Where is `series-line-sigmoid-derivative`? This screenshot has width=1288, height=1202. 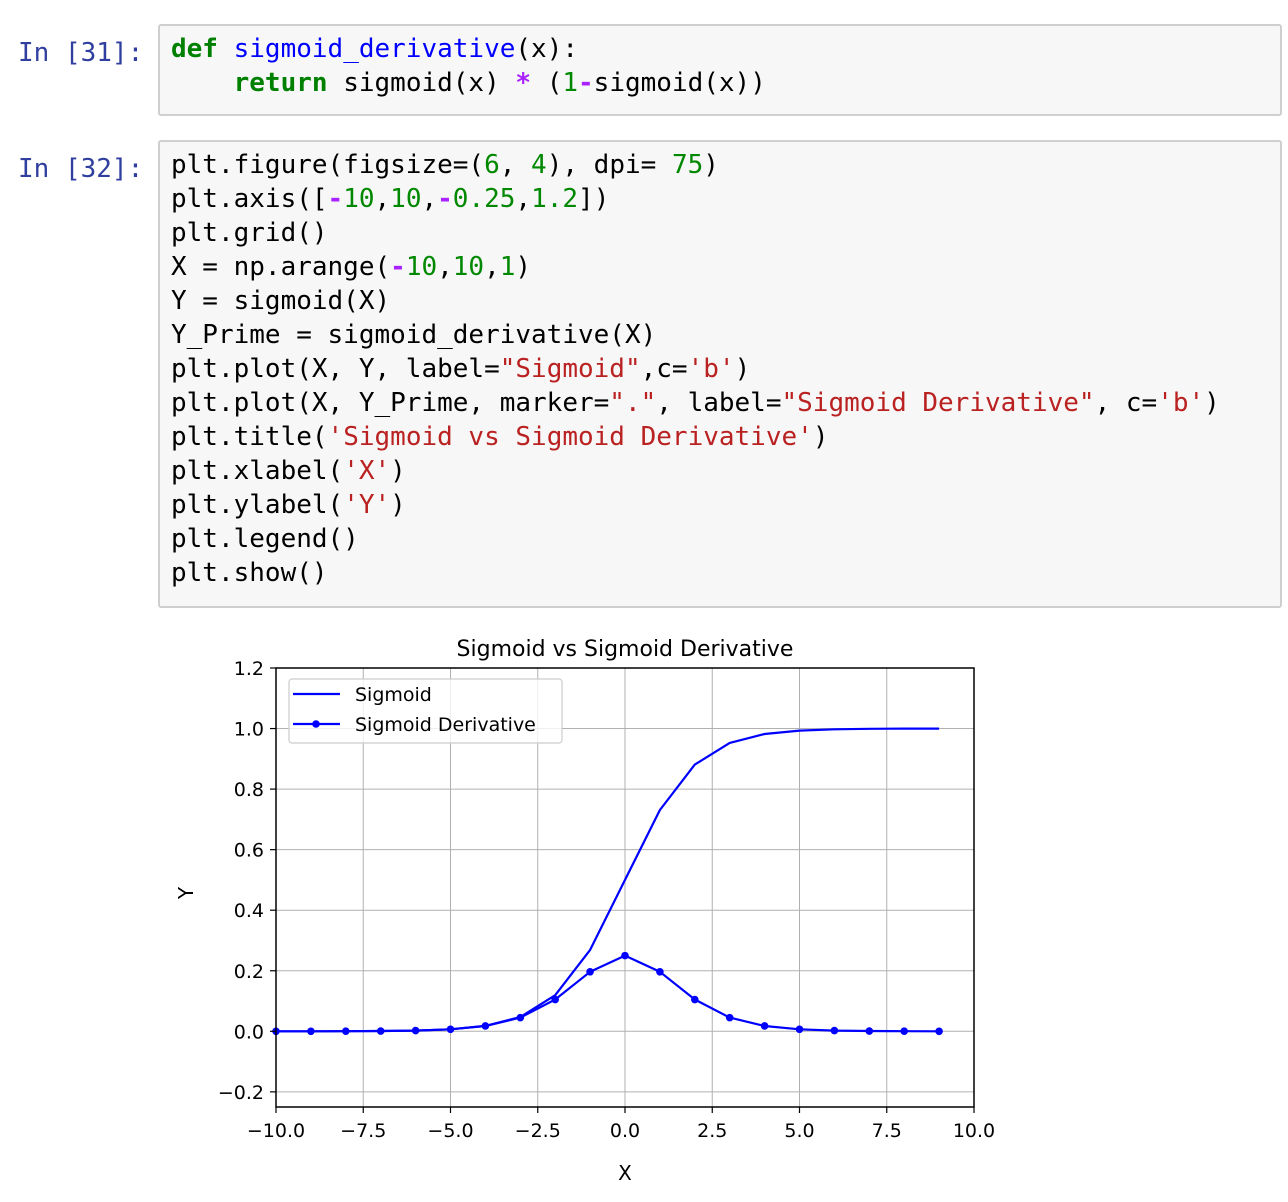
series-line-sigmoid-derivative is located at coordinates (608, 993).